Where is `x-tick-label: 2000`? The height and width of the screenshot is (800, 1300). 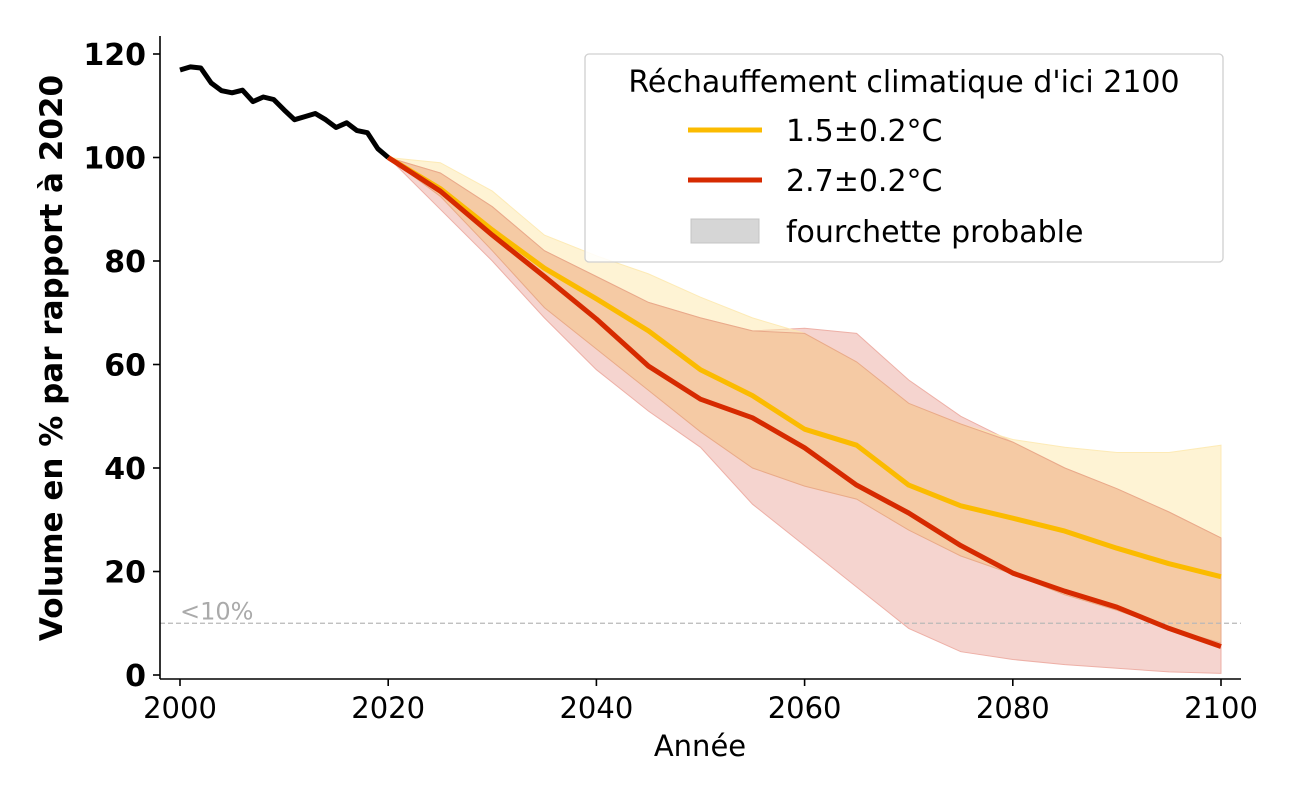
x-tick-label: 2000 is located at coordinates (180, 708).